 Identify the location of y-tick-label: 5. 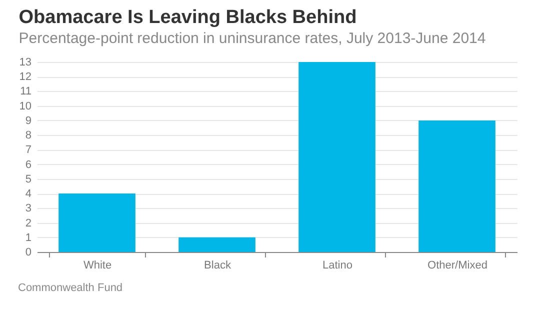
(28, 179).